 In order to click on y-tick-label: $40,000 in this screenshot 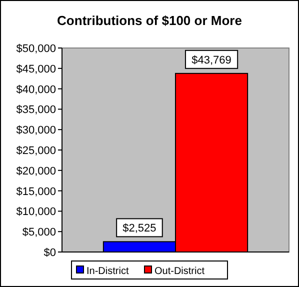, I will do `click(36, 90)`.